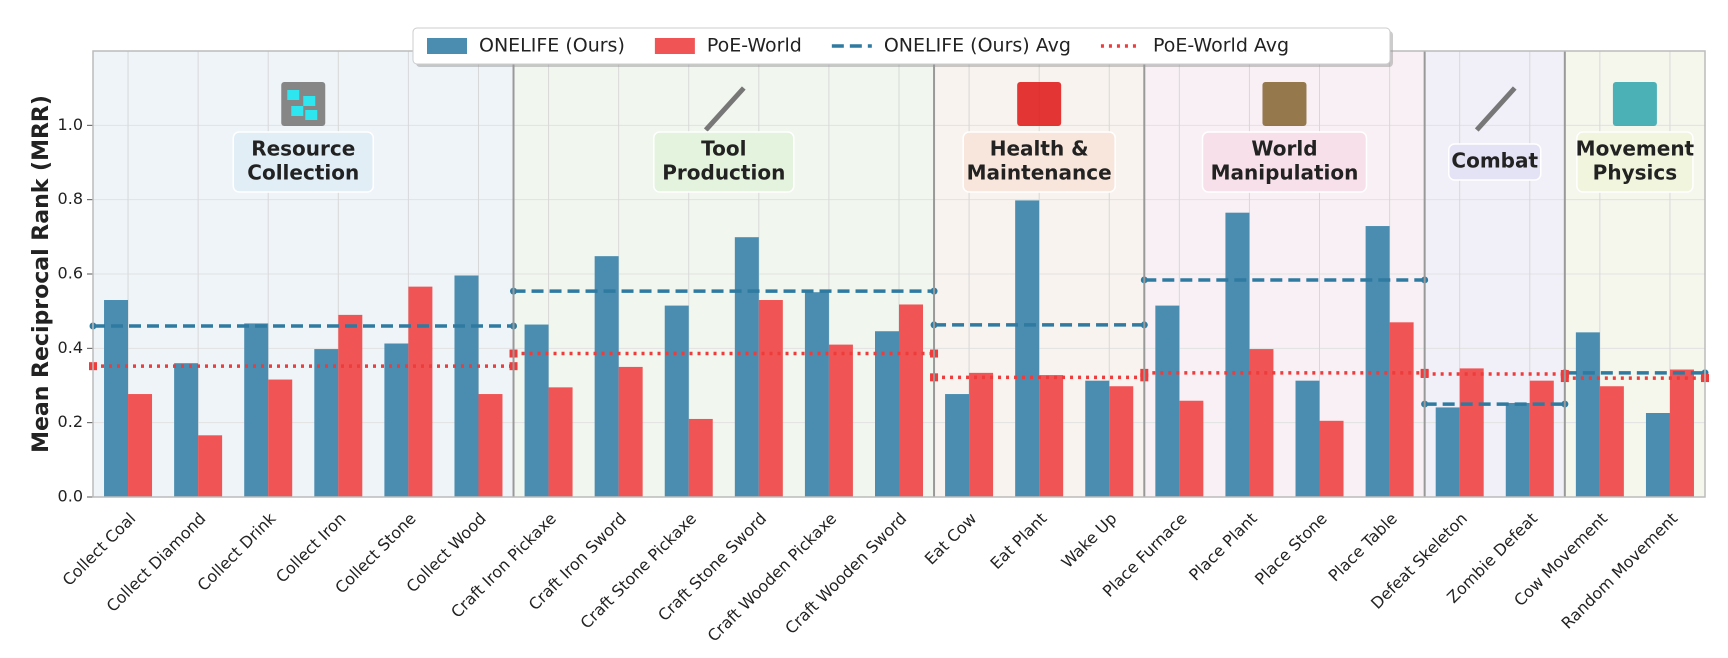 The width and height of the screenshot is (1728, 658). I want to click on x-tick-label: Eat Plant, so click(1018, 541).